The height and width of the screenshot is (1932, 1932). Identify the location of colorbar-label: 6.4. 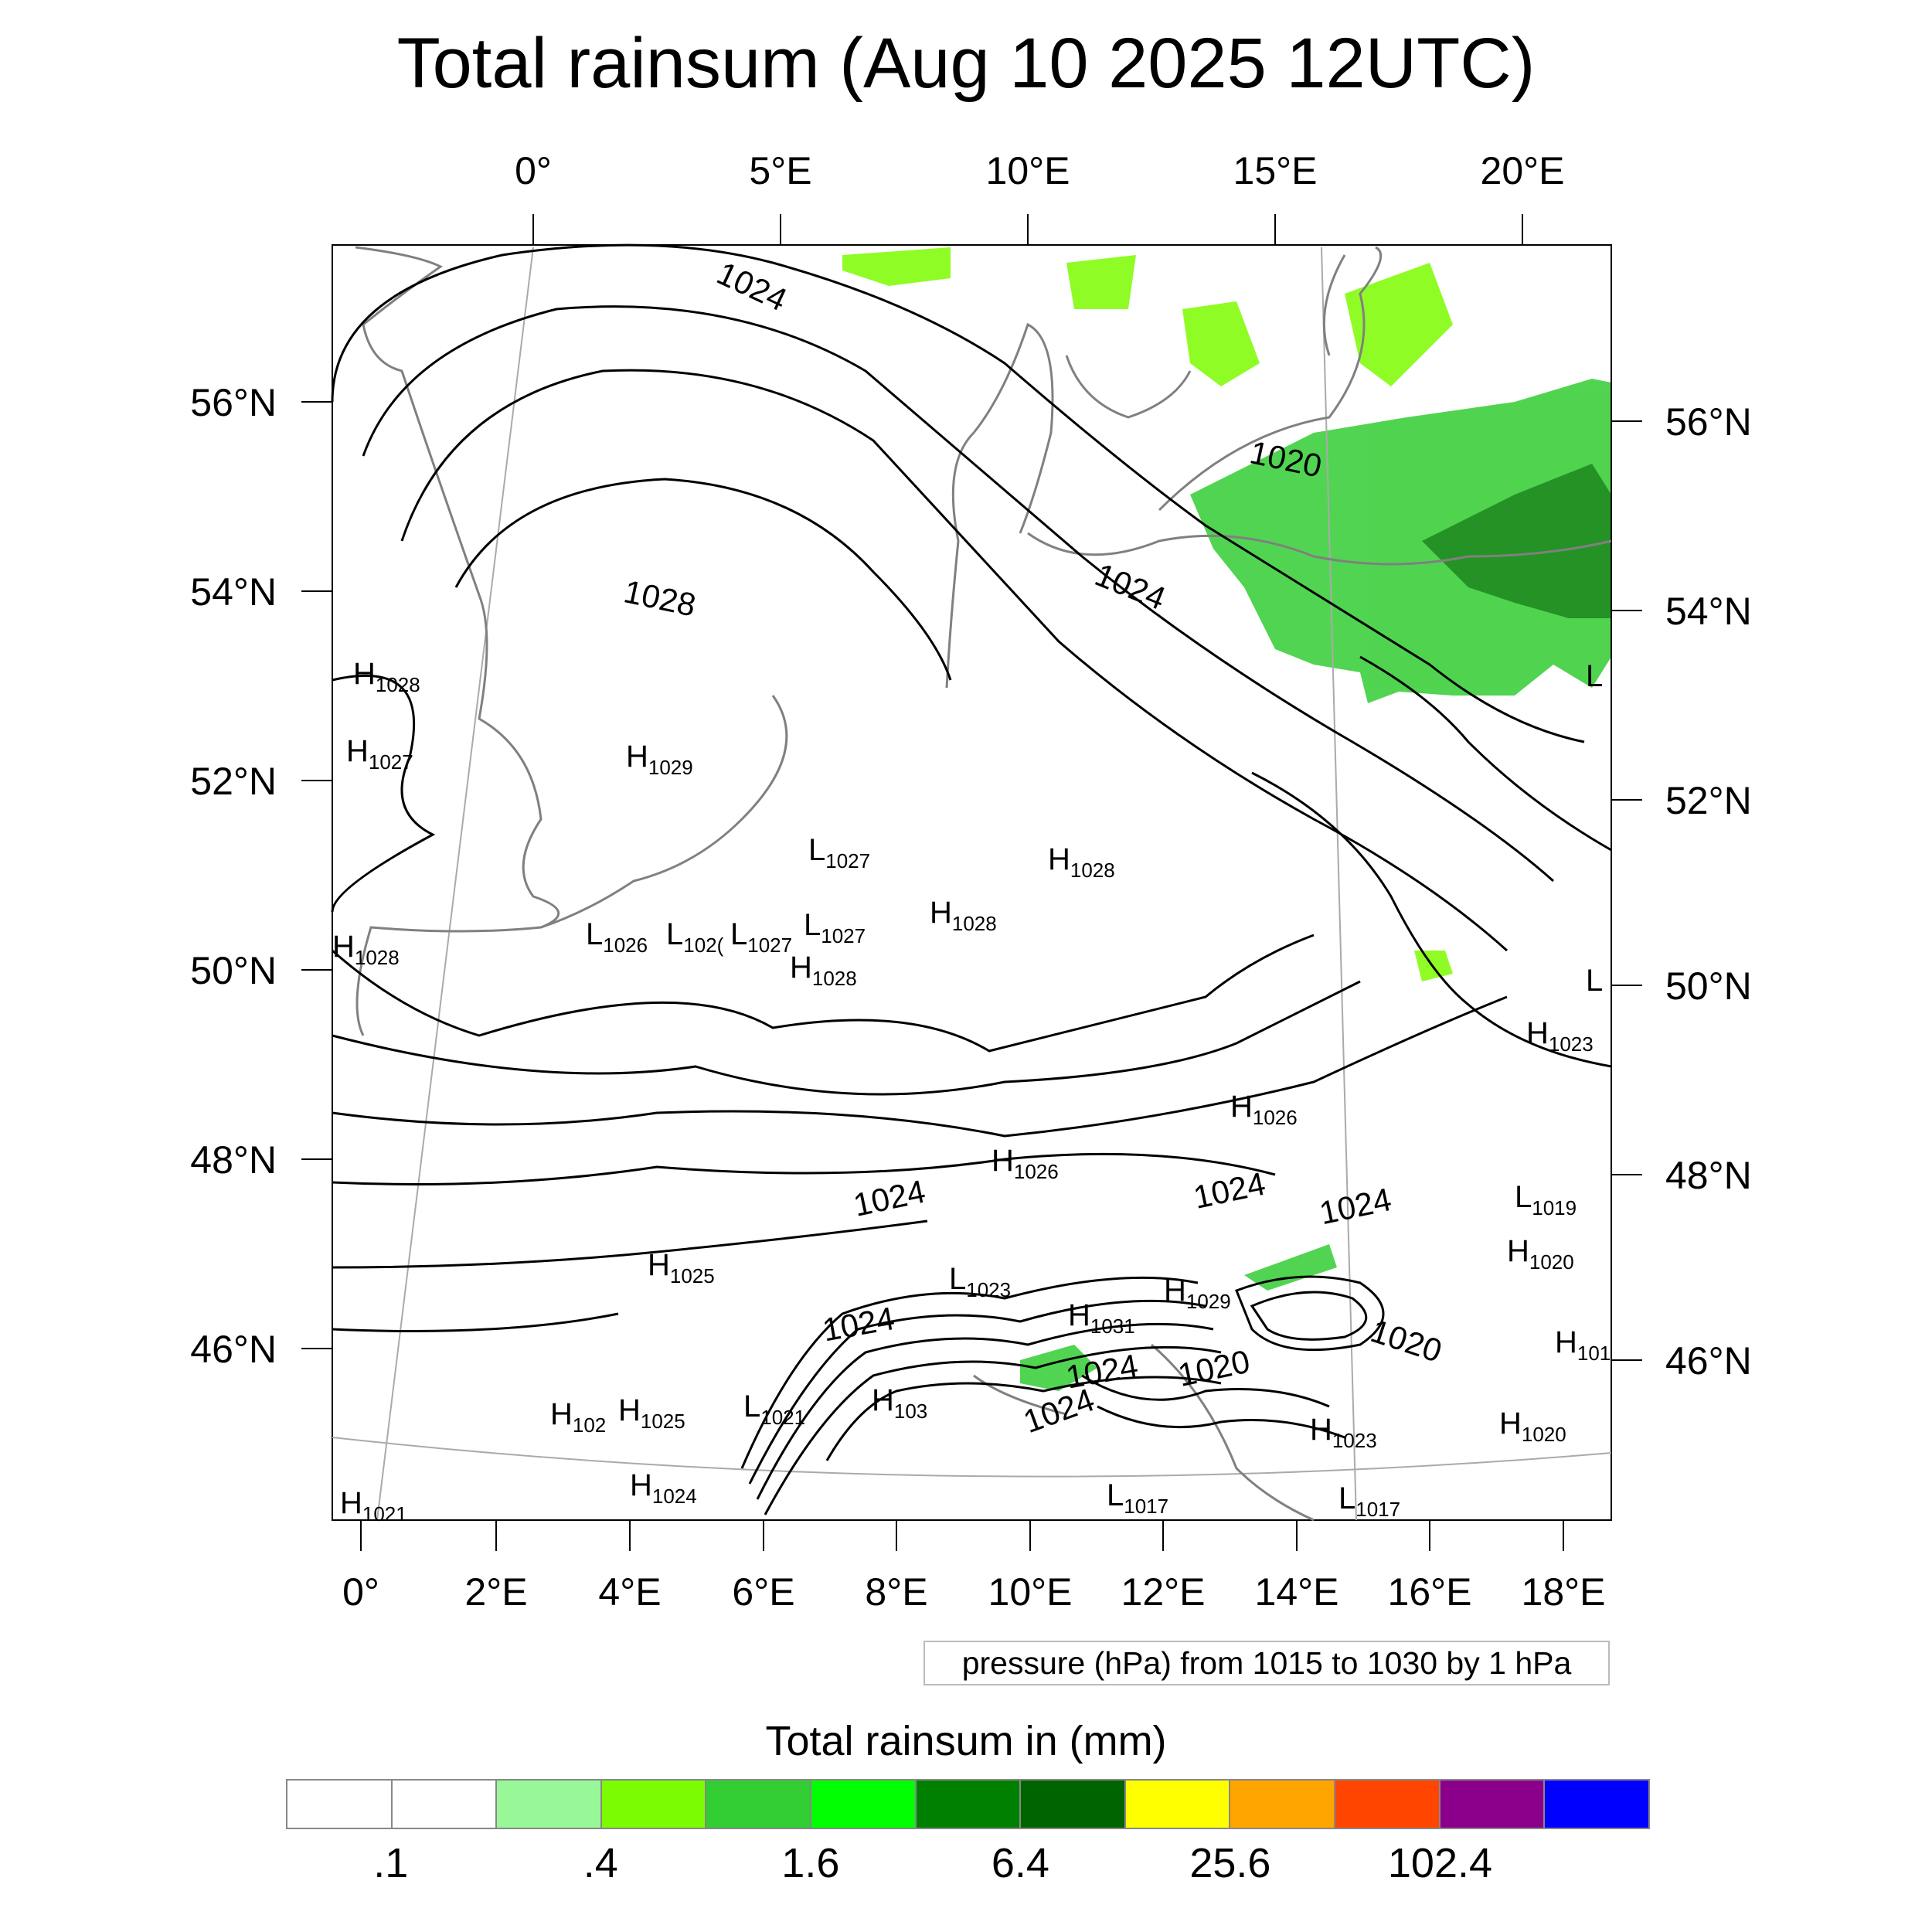
(1020, 1863).